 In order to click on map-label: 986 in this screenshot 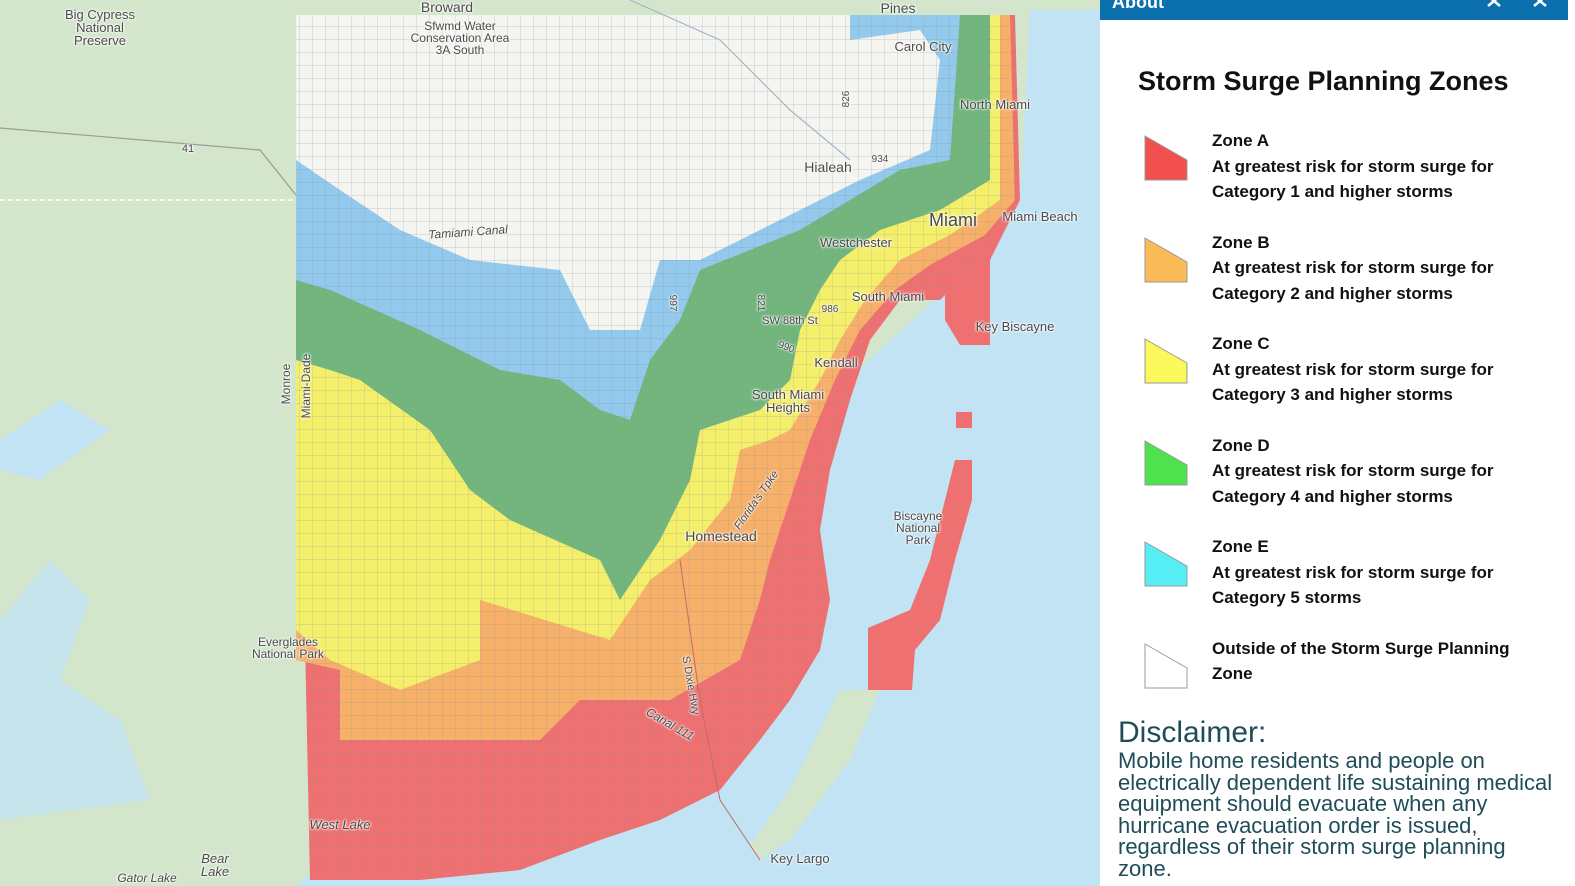, I will do `click(830, 309)`.